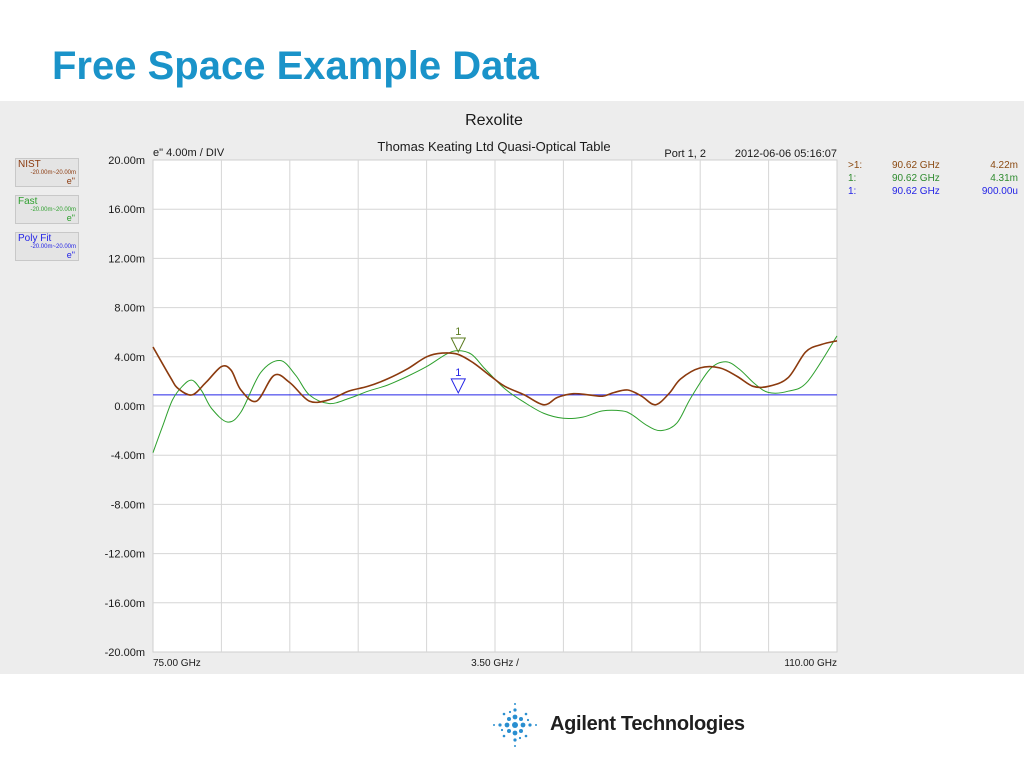 This screenshot has width=1024, height=768. Describe the element at coordinates (786, 154) in the screenshot. I see `timestamp: 2012-06-06 05:16:07` at that location.